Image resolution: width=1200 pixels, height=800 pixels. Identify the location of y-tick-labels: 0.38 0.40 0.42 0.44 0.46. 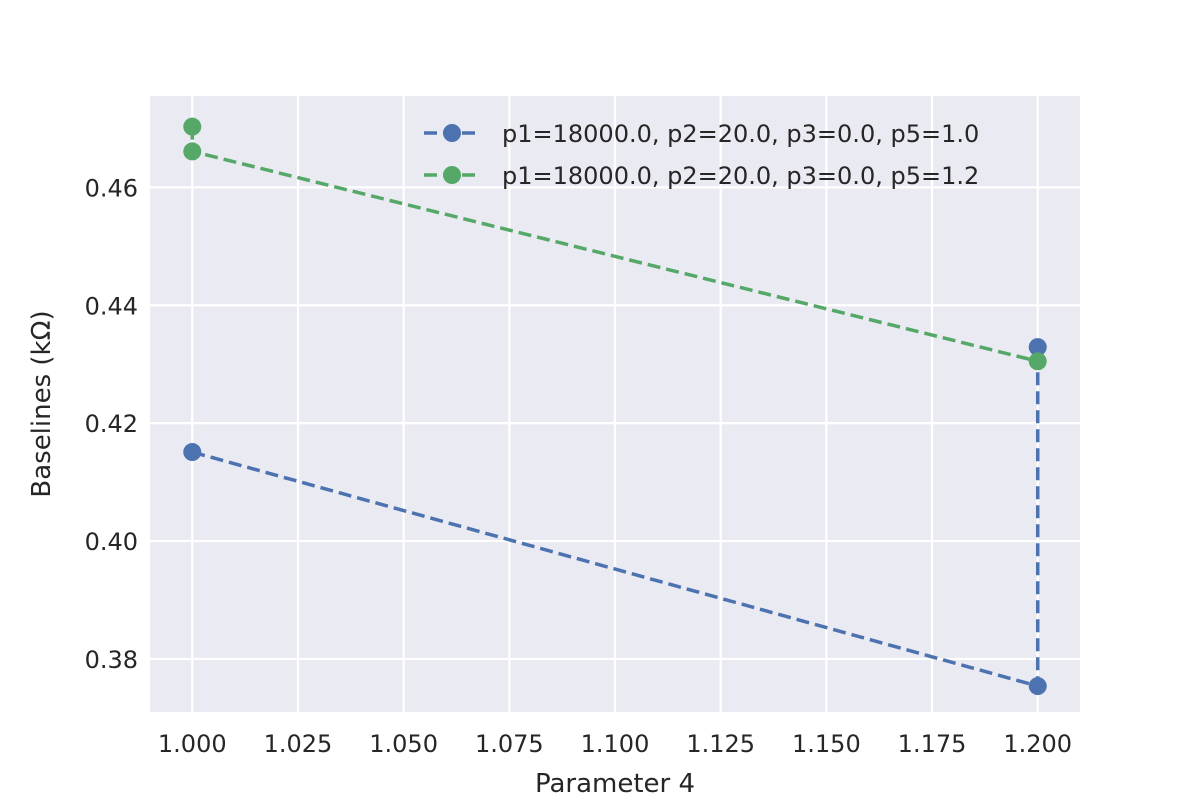
(111, 424).